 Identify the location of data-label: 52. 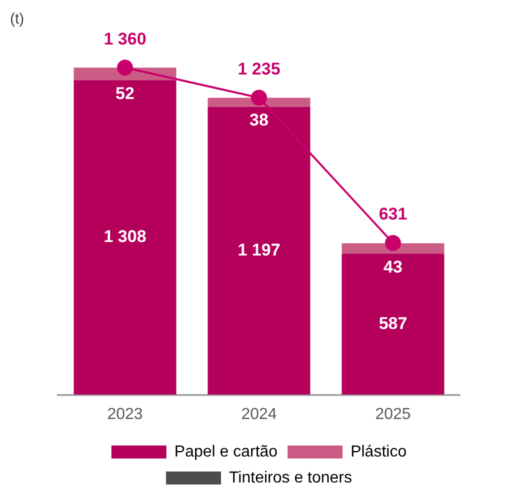
(125, 93).